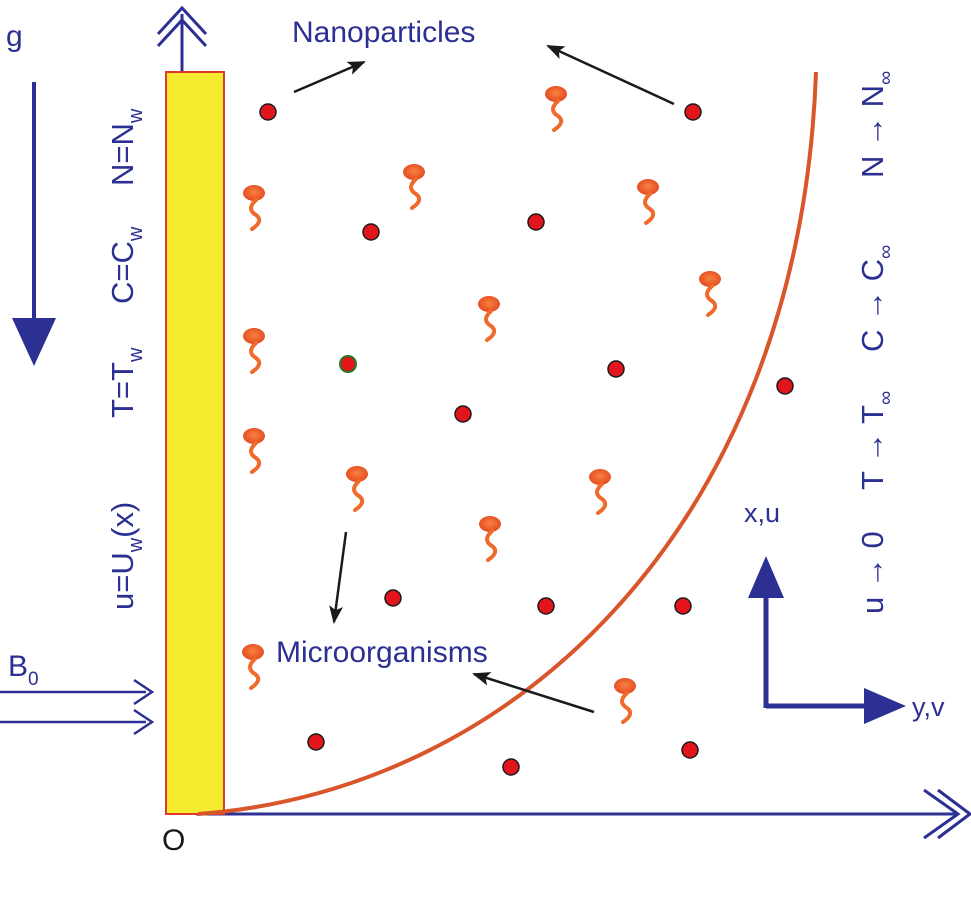  What do you see at coordinates (182, 38) in the screenshot?
I see `x-axis-line` at bounding box center [182, 38].